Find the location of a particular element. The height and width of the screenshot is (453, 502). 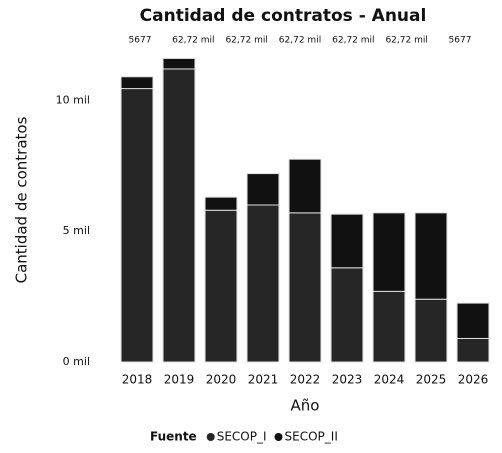

legend-label: SECOP_I is located at coordinates (242, 437).